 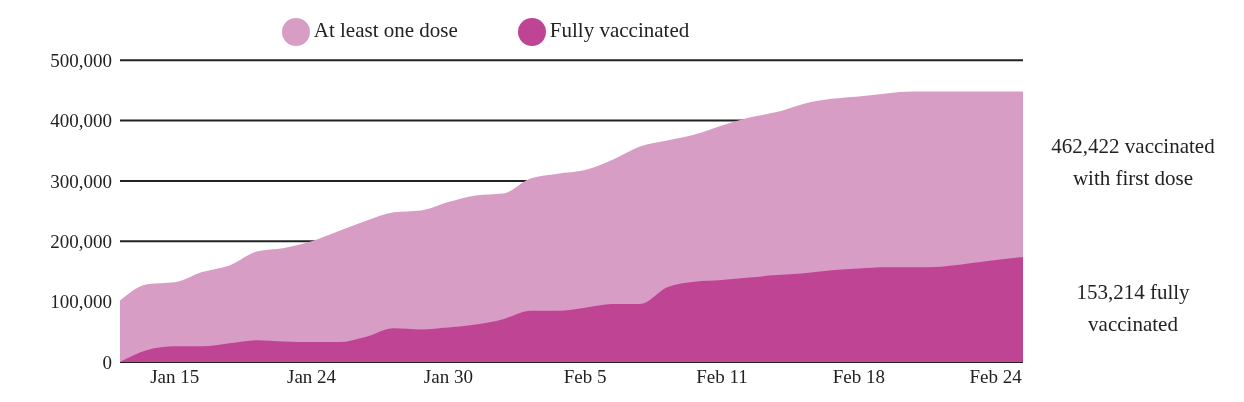 What do you see at coordinates (1133, 308) in the screenshot?
I see `text: 153,214 fully vaccinated` at bounding box center [1133, 308].